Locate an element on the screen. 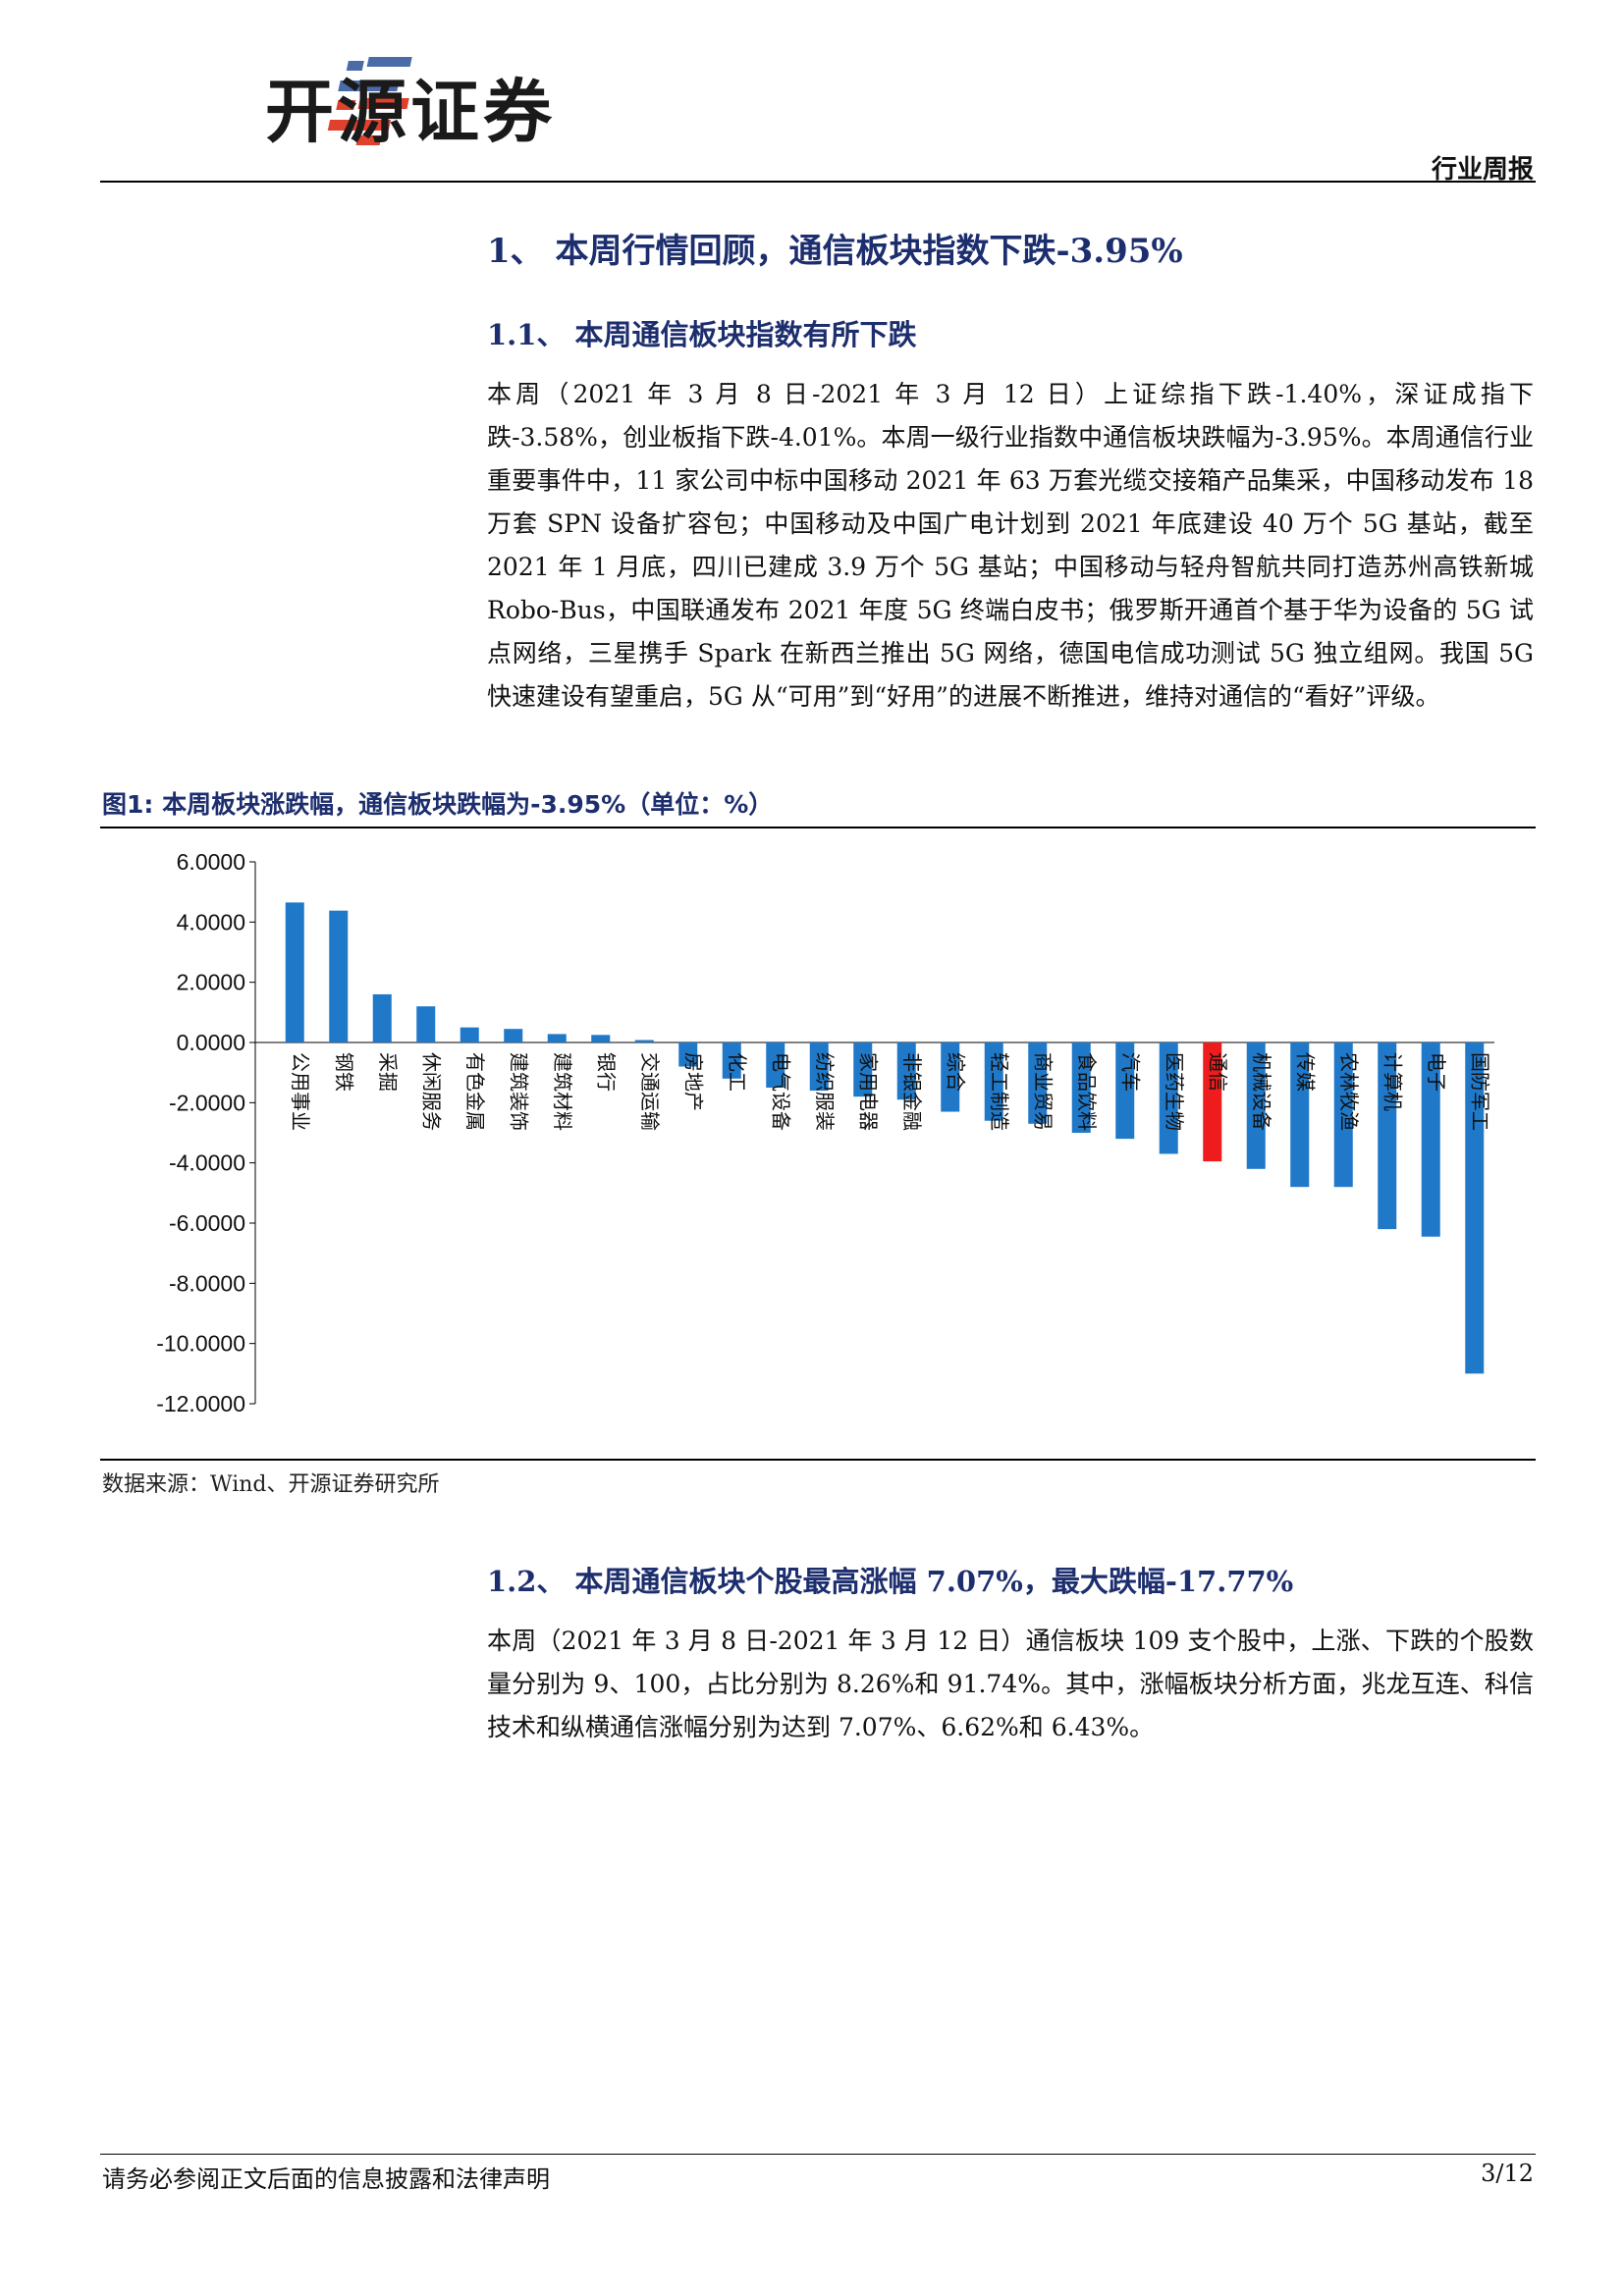 The width and height of the screenshot is (1624, 2296). category-label: 采掘 is located at coordinates (388, 1072).